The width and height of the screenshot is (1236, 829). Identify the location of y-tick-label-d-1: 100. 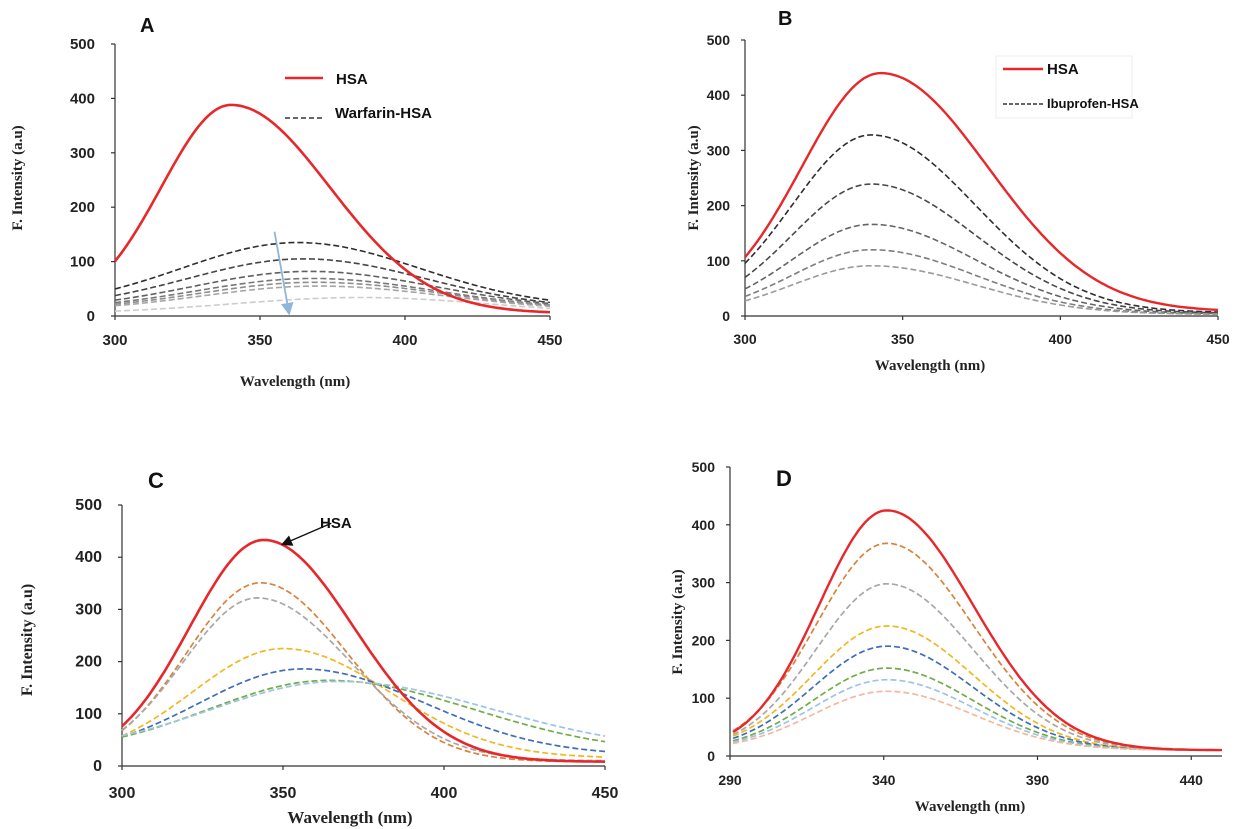
(704, 698).